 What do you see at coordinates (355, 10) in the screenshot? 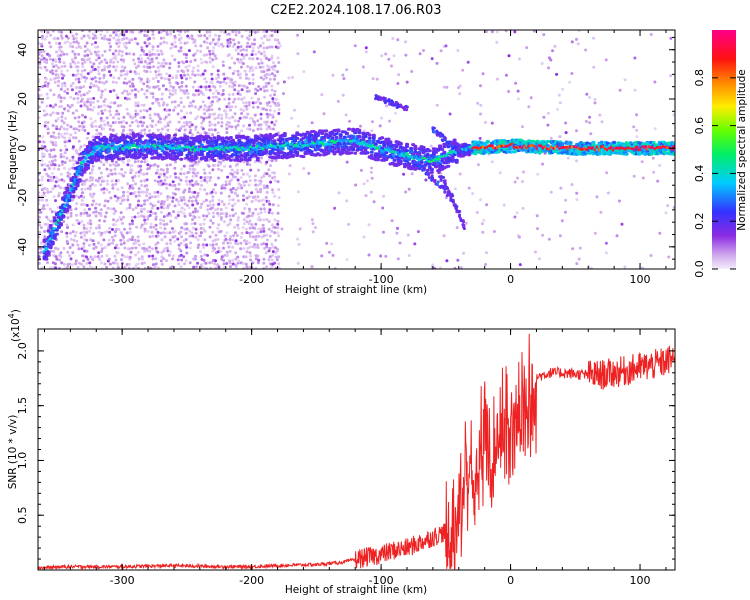
I see `figure-title: C2E2.2024.108.17.06.R03` at bounding box center [355, 10].